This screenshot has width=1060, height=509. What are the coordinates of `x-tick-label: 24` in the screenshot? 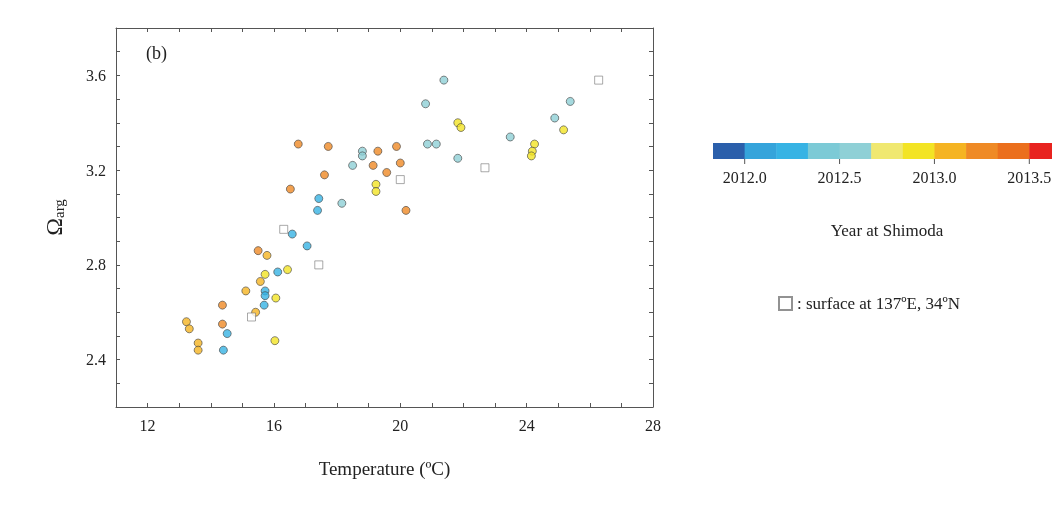 It's located at (526, 425).